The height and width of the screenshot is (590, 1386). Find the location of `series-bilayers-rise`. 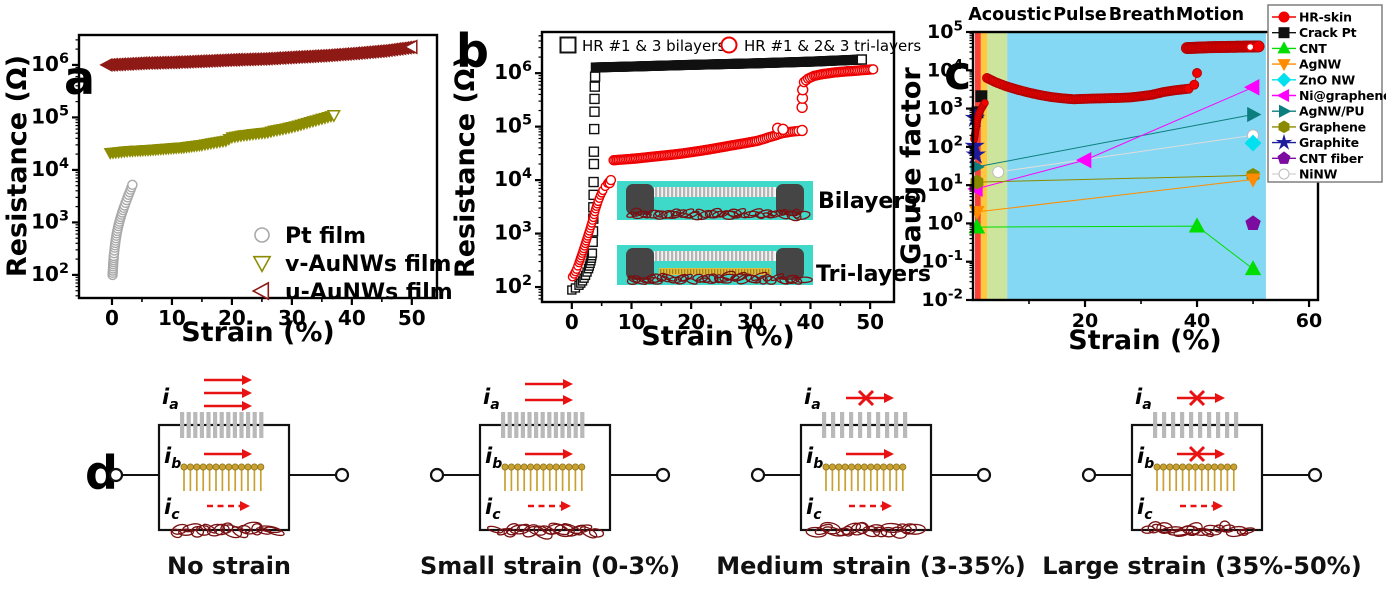

series-bilayers-rise is located at coordinates (582, 271).